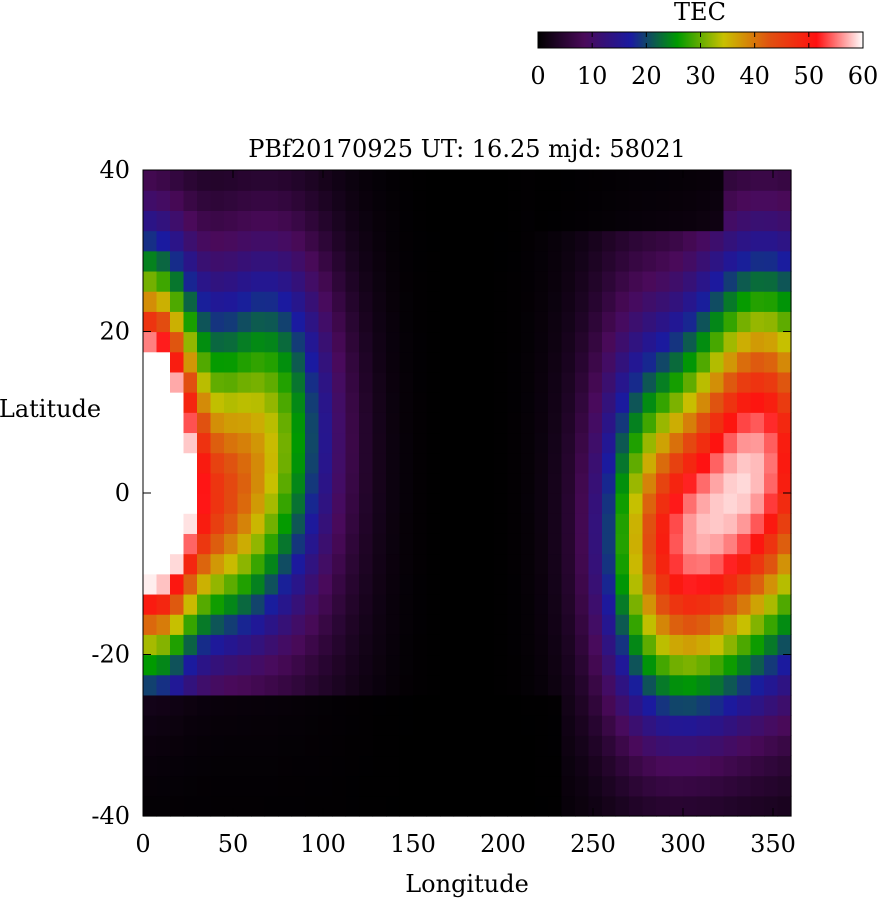 Image resolution: width=877 pixels, height=900 pixels. What do you see at coordinates (700, 76) in the screenshot?
I see `colorbar-tick-label: 30` at bounding box center [700, 76].